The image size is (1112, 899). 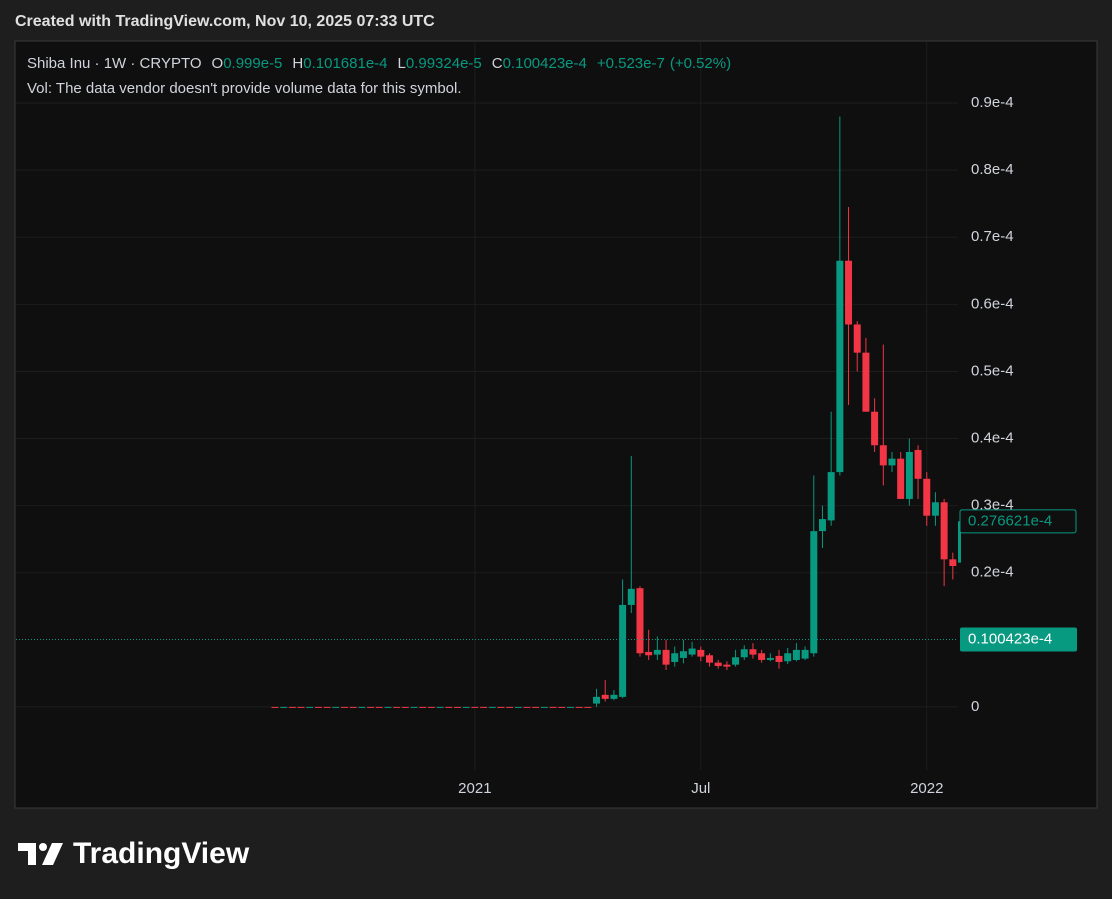 I want to click on legend-value: 0.100423e-4, so click(x=545, y=63).